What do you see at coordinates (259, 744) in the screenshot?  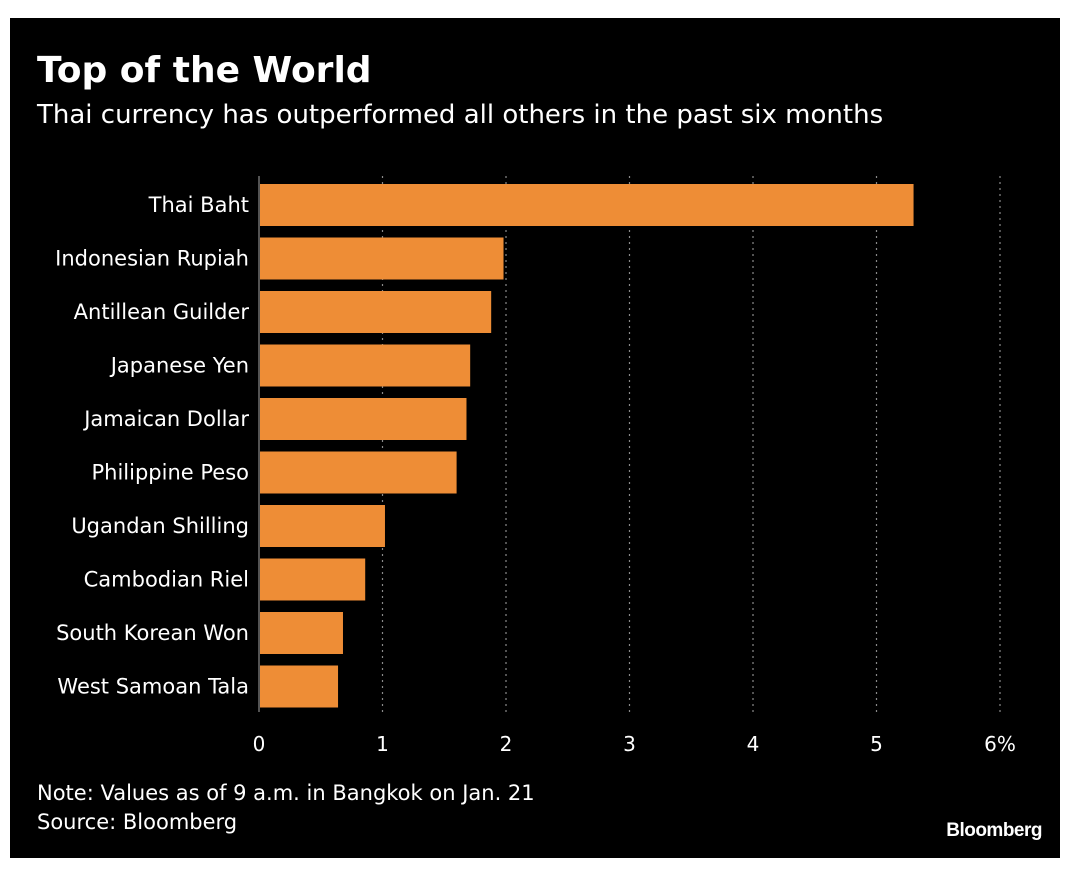 I see `x-tick-label: 0` at bounding box center [259, 744].